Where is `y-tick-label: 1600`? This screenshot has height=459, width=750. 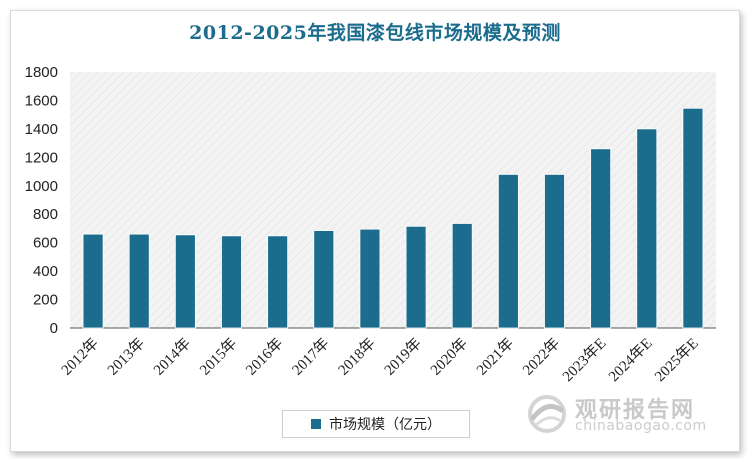 y-tick-label: 1600 is located at coordinates (41, 100).